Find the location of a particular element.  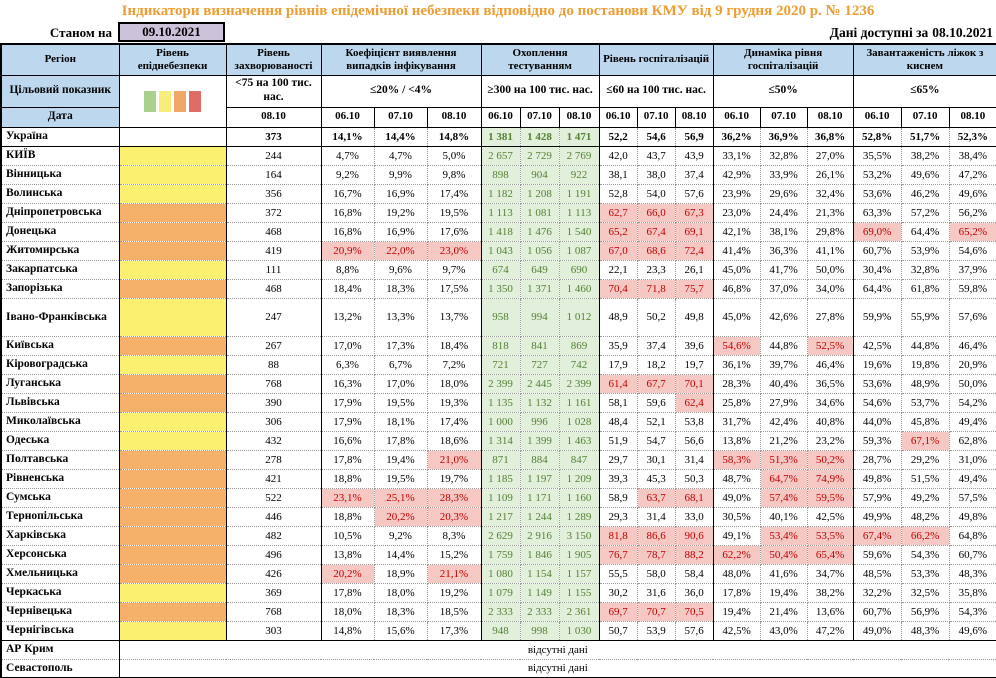

bed-occupancy-cell: 32,8% is located at coordinates (925, 270).